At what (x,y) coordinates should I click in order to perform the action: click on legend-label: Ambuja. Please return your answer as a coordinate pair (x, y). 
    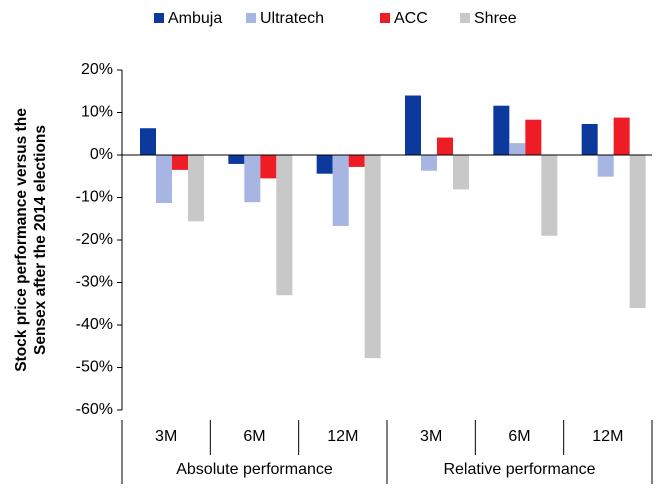
    Looking at the image, I should click on (195, 18).